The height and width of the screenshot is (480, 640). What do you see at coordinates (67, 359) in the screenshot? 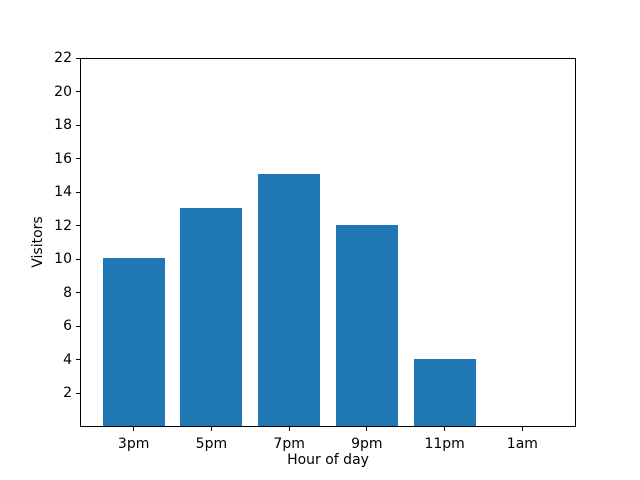
I see `y-tick-label: 4` at bounding box center [67, 359].